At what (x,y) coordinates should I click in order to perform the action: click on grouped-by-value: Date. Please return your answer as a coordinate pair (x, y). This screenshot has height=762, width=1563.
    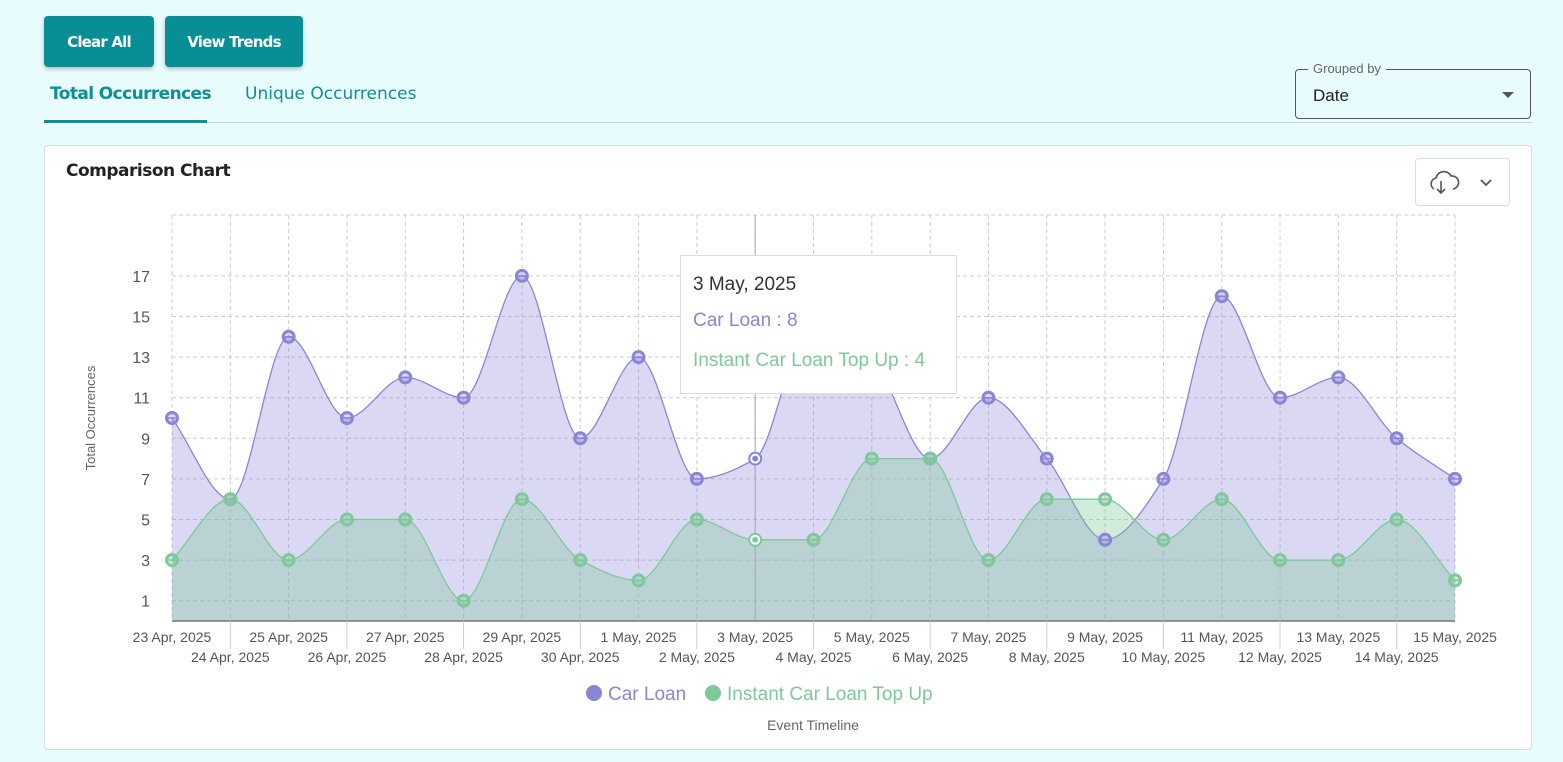
    Looking at the image, I should click on (1331, 95).